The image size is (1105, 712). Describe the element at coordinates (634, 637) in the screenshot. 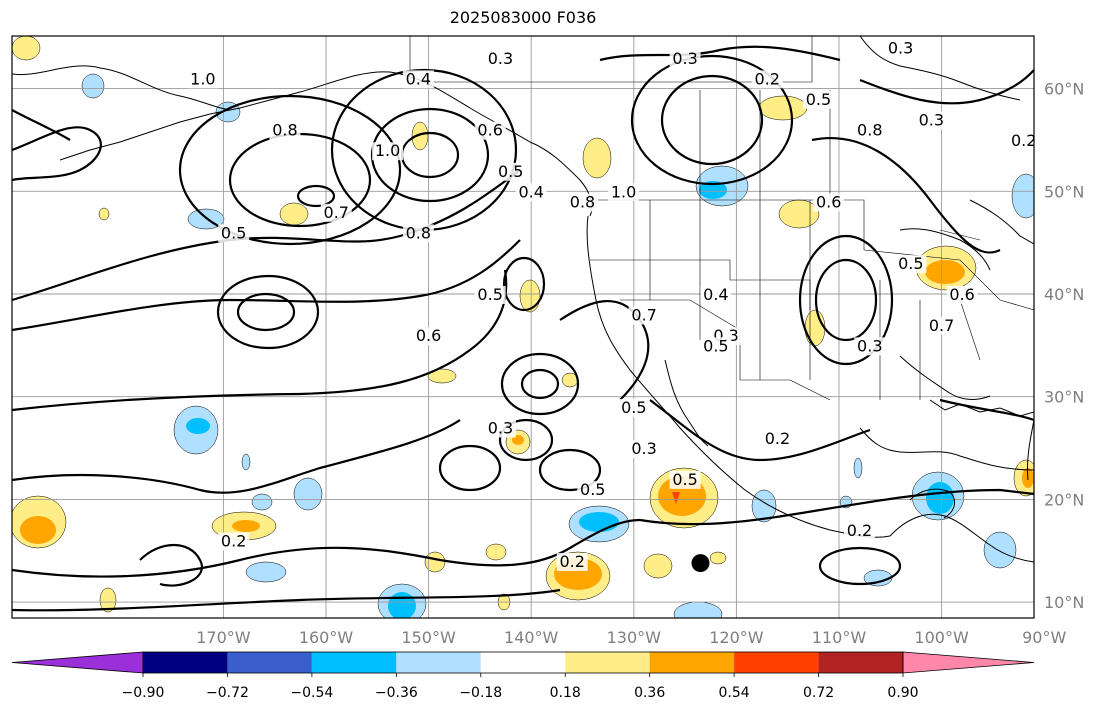

I see `longitude-label: 130°W` at that location.